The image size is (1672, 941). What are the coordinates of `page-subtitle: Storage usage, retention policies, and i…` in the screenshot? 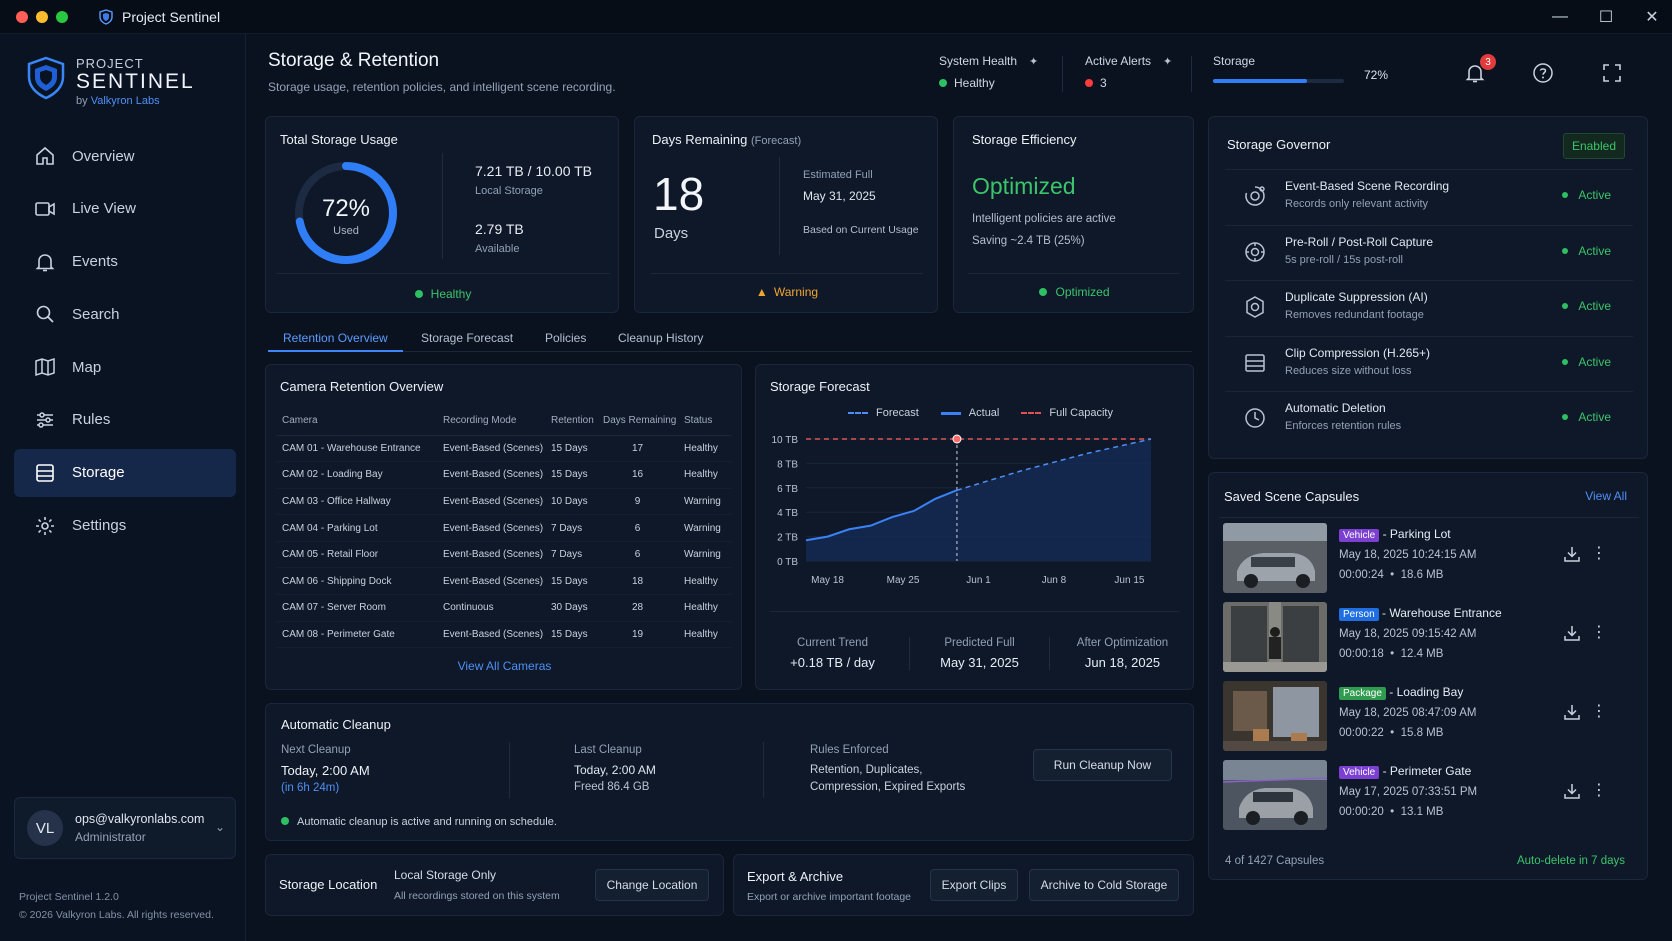 It's located at (442, 87).